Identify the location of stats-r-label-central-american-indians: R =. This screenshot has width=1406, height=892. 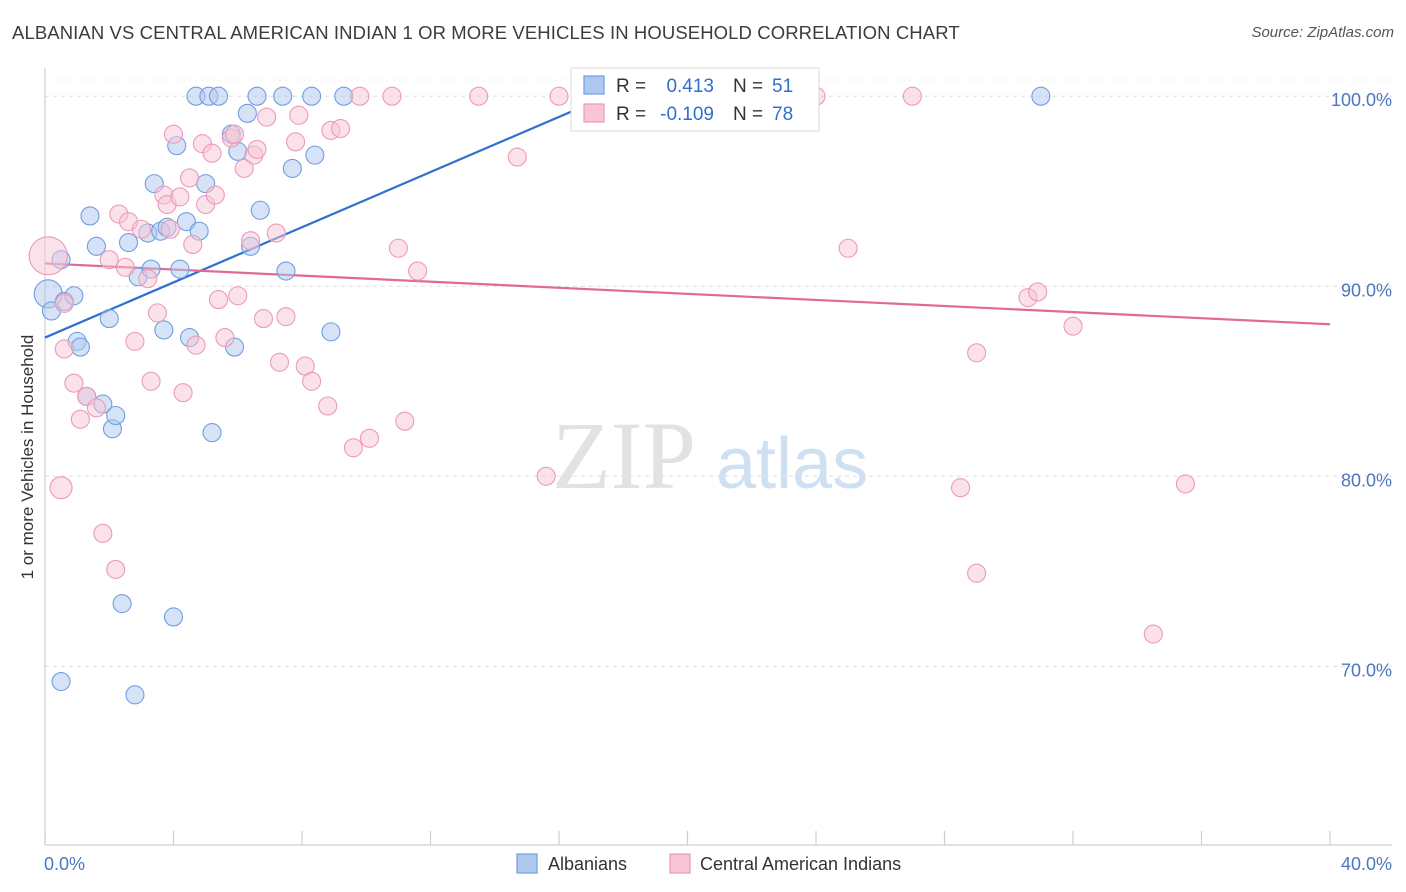
(631, 114).